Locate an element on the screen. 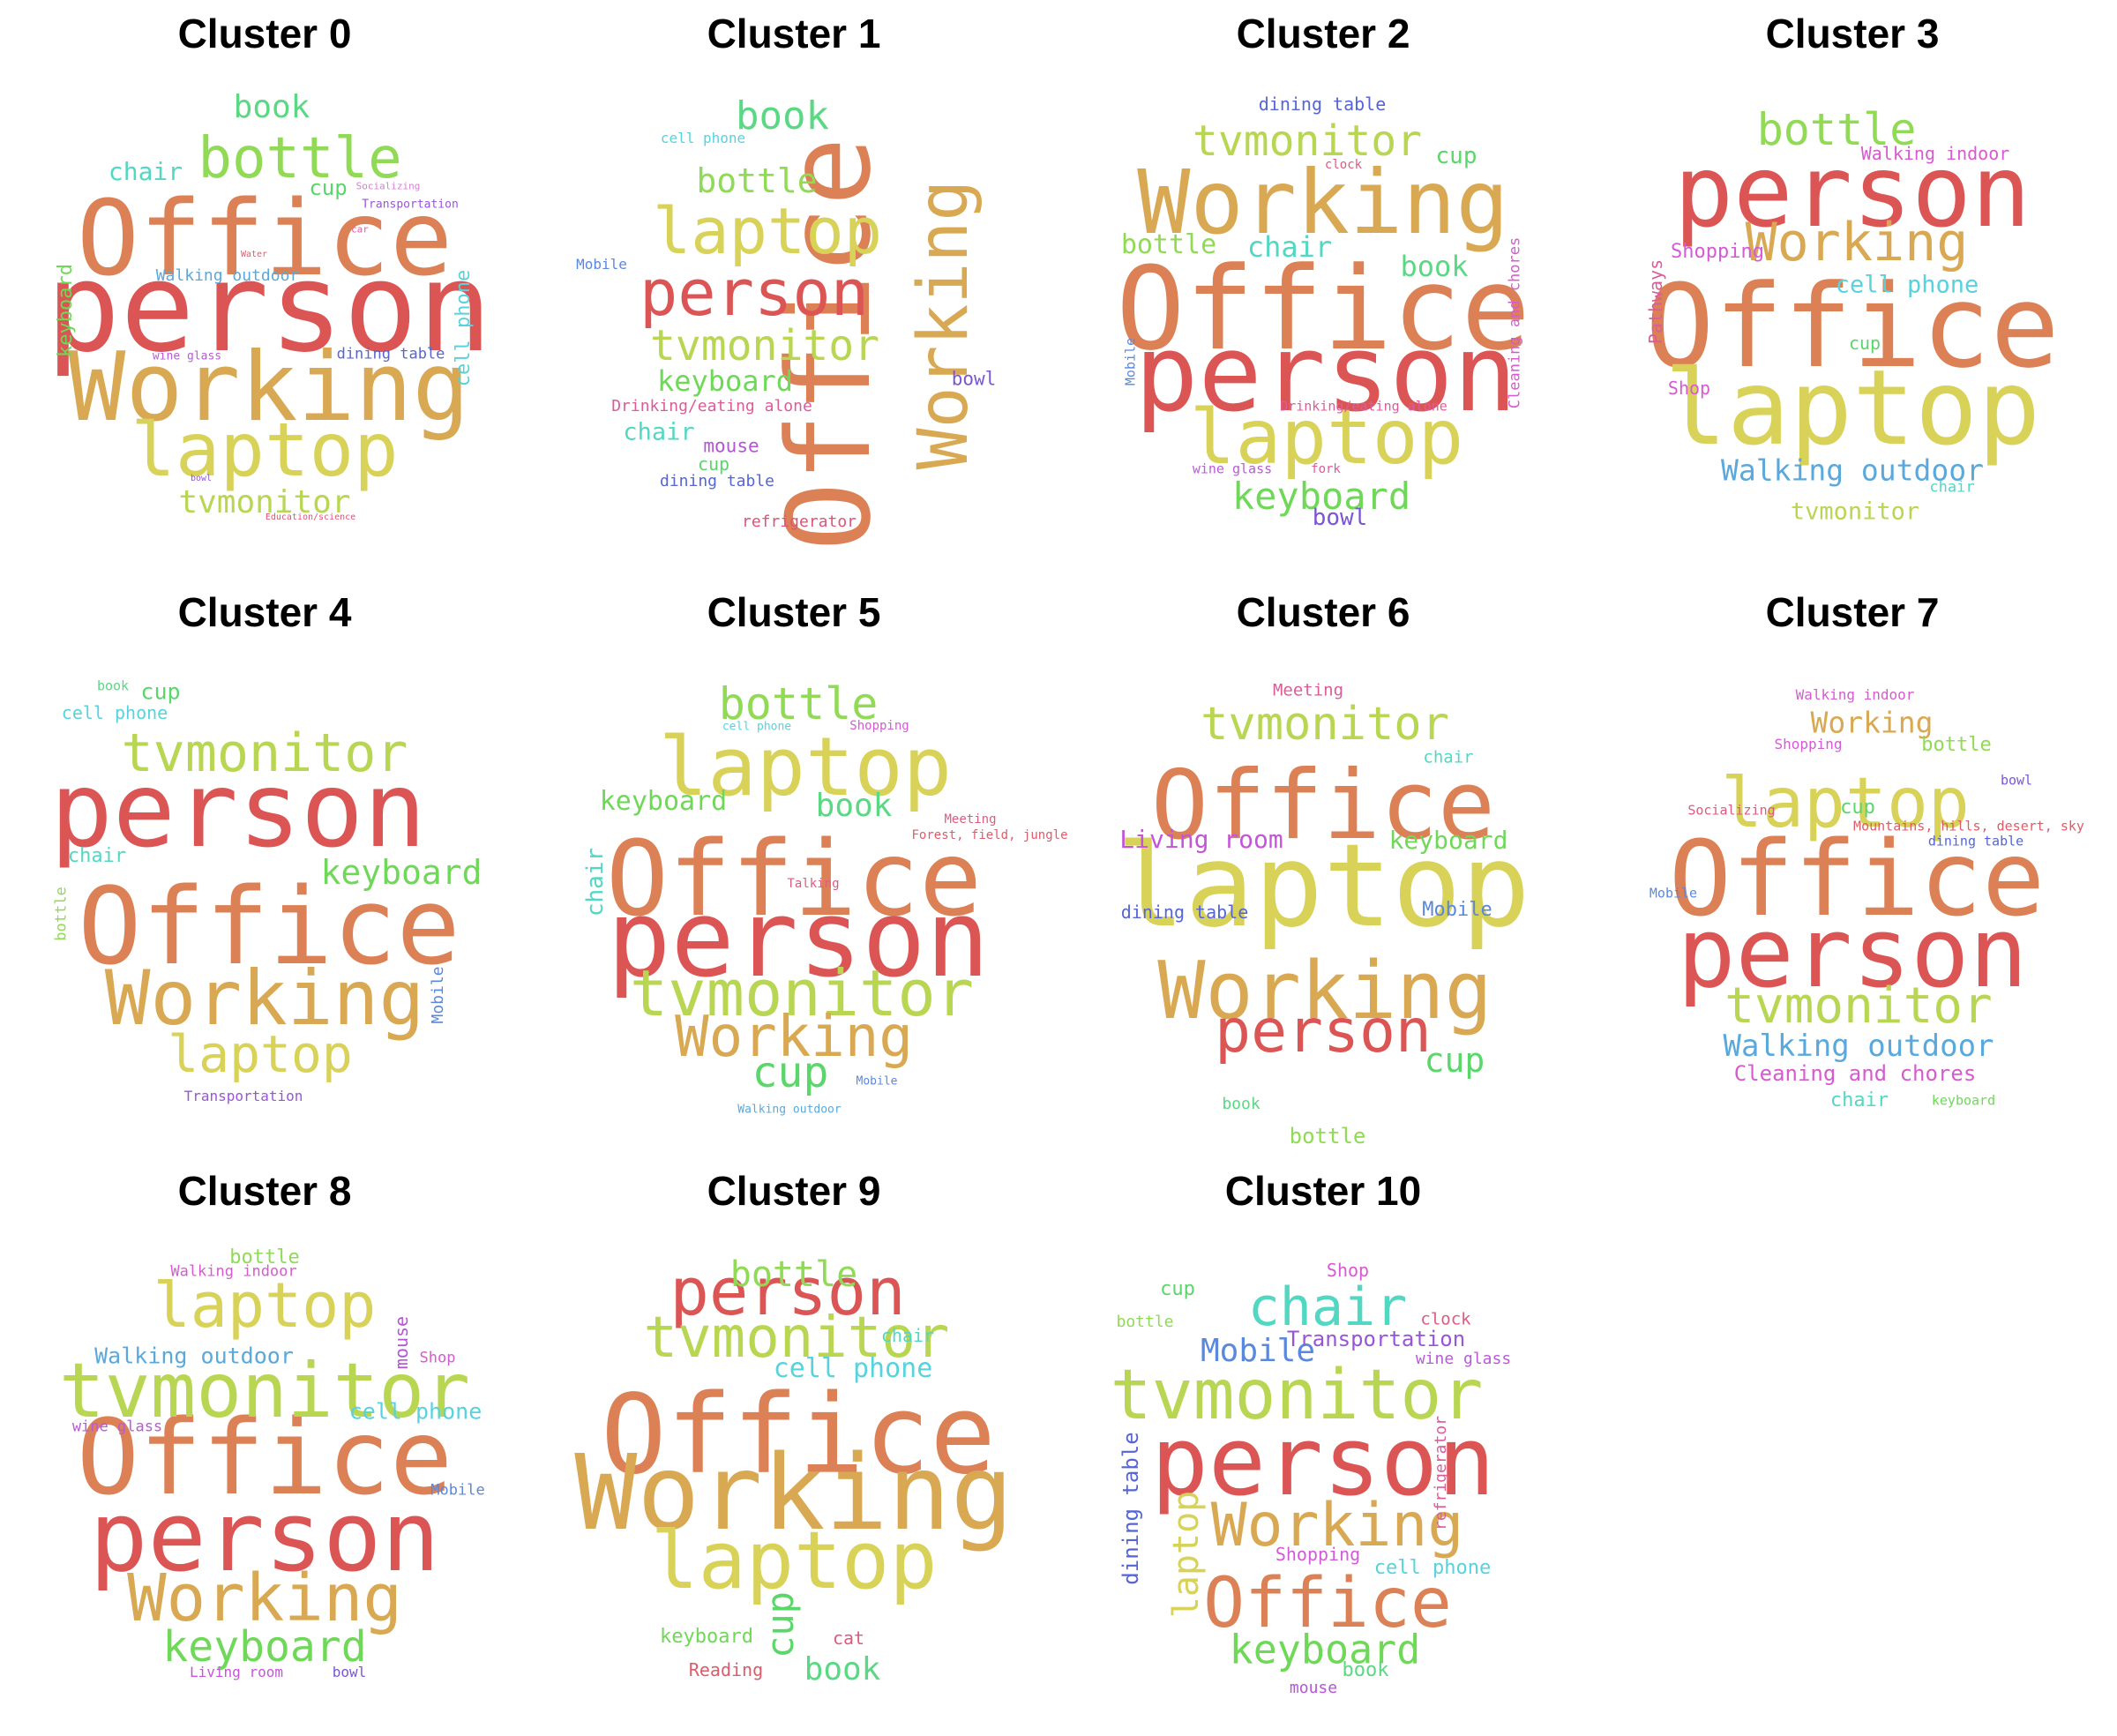 The image size is (2117, 1736). cloud-word-socializing: Socializing is located at coordinates (388, 186).